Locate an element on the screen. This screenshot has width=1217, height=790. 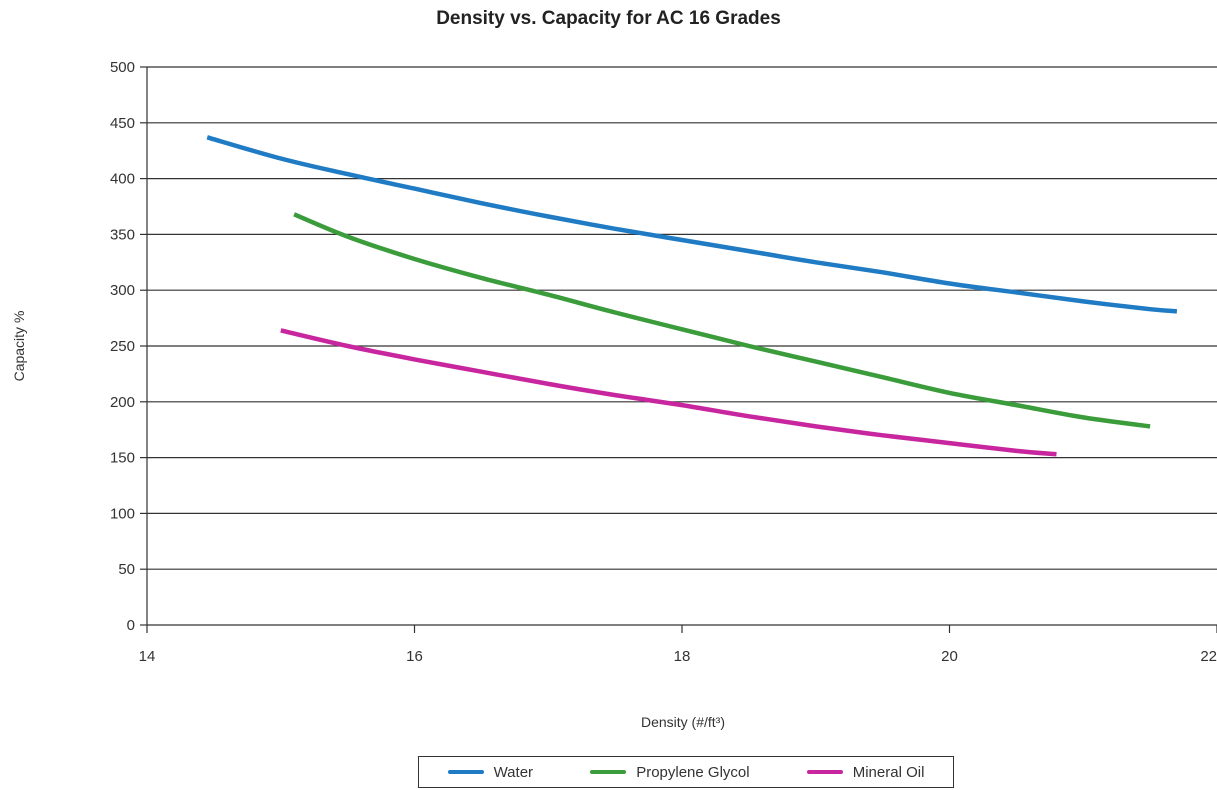
y-tick-label: 200 is located at coordinates (122, 402).